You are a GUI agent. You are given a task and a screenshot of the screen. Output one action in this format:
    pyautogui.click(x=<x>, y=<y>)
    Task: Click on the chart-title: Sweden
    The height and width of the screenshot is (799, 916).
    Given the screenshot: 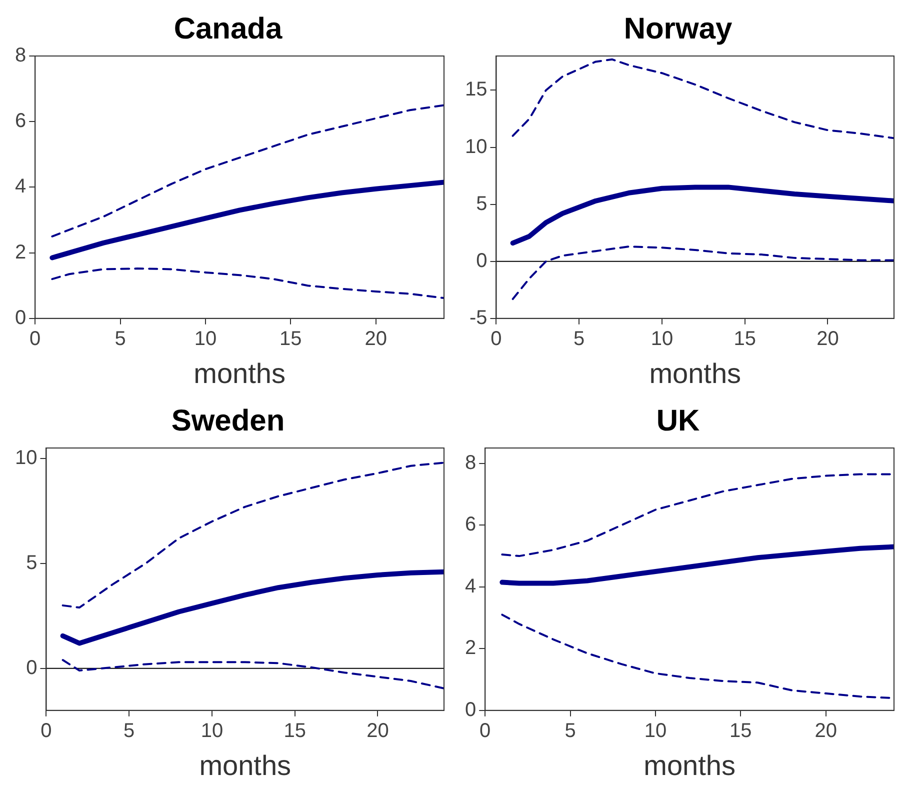 What is the action you would take?
    pyautogui.click(x=228, y=421)
    